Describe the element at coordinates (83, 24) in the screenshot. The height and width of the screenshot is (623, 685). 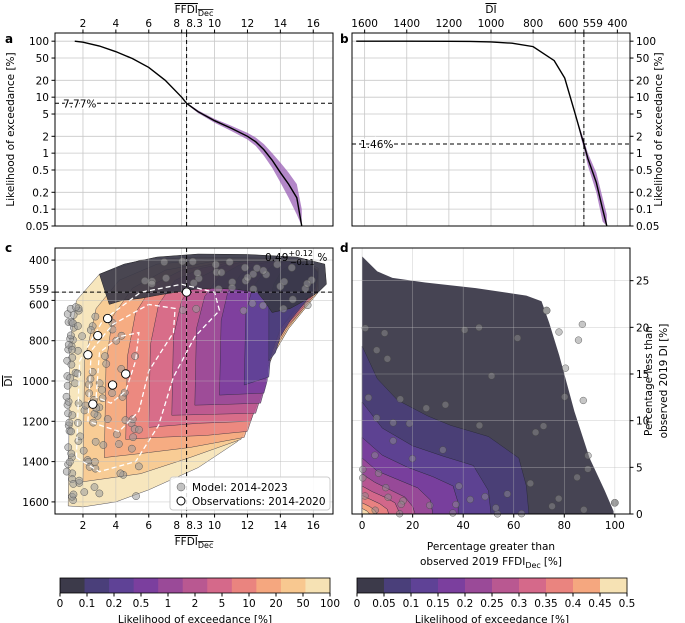
I see `x-tick-label: 2` at that location.